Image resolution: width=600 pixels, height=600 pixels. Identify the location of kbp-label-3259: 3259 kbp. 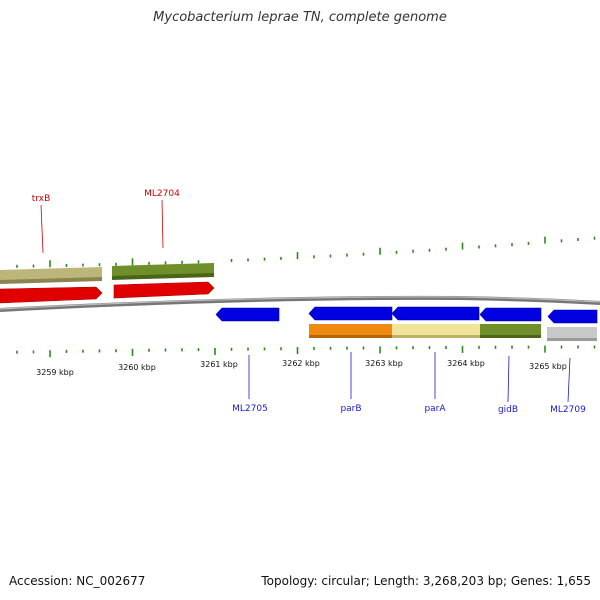
(55, 372).